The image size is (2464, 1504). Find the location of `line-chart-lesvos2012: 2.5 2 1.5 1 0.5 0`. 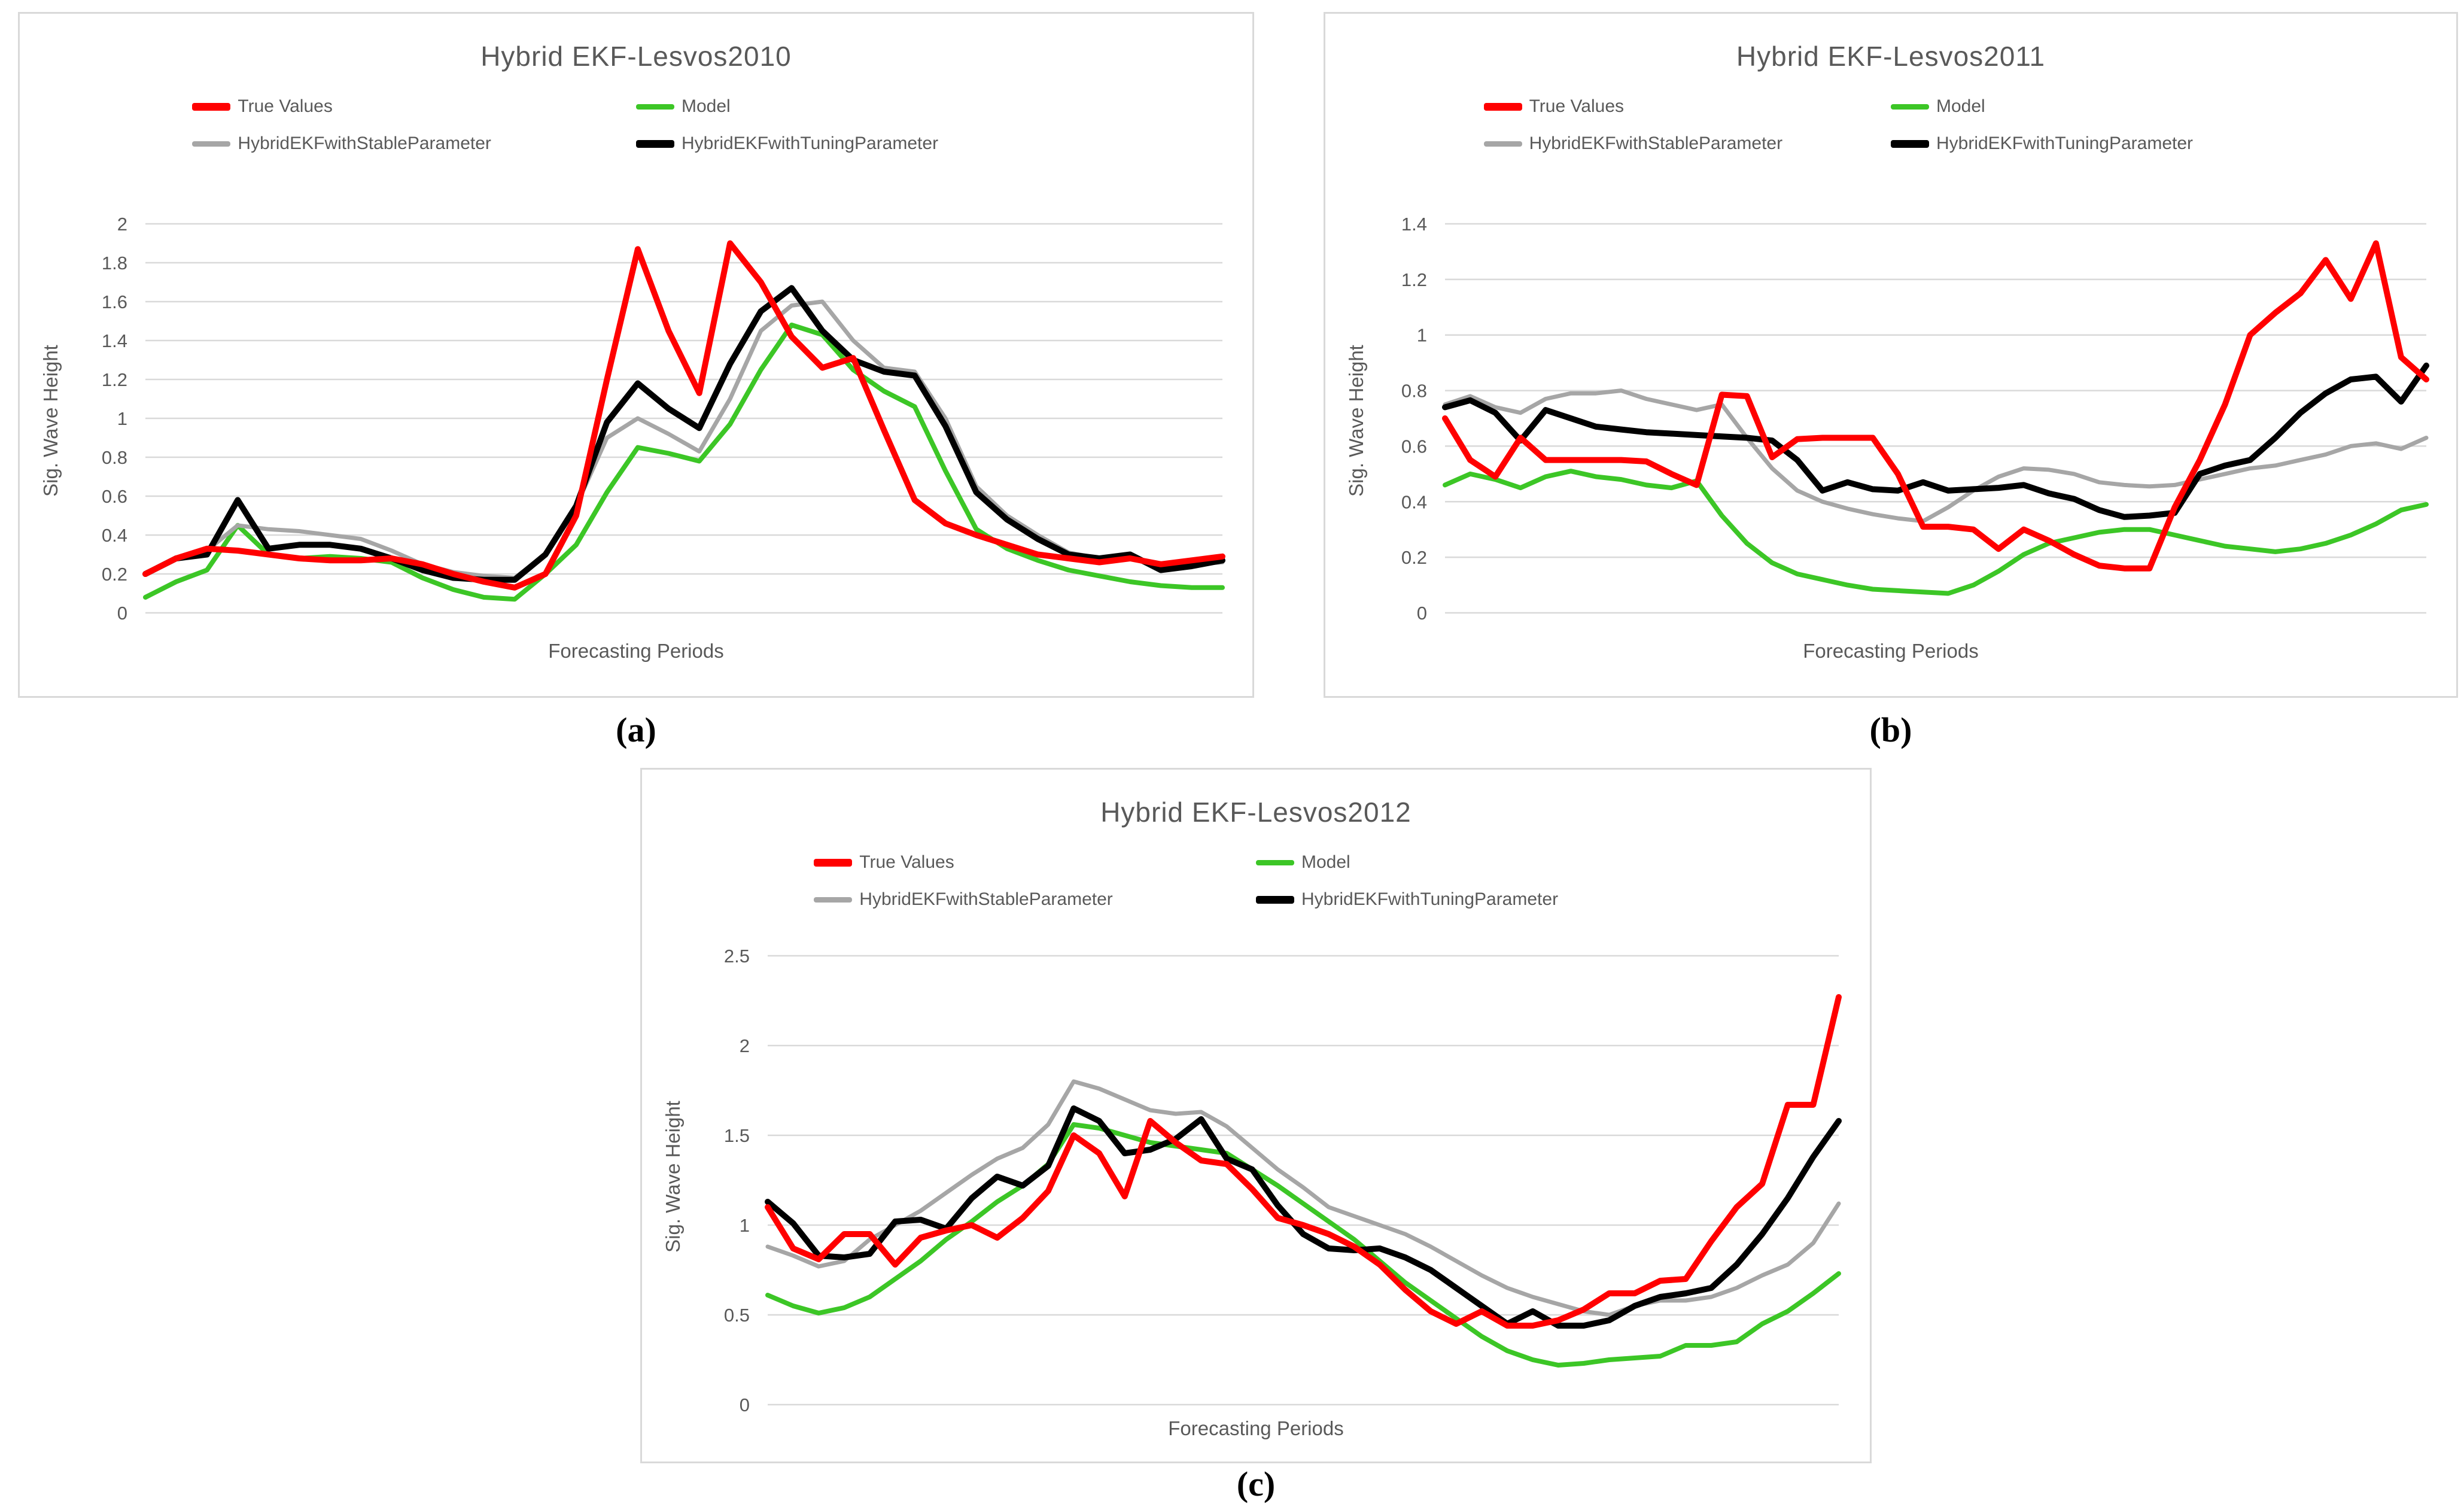

line-chart-lesvos2012: 2.5 2 1.5 1 0.5 0 is located at coordinates (1283, 1181).